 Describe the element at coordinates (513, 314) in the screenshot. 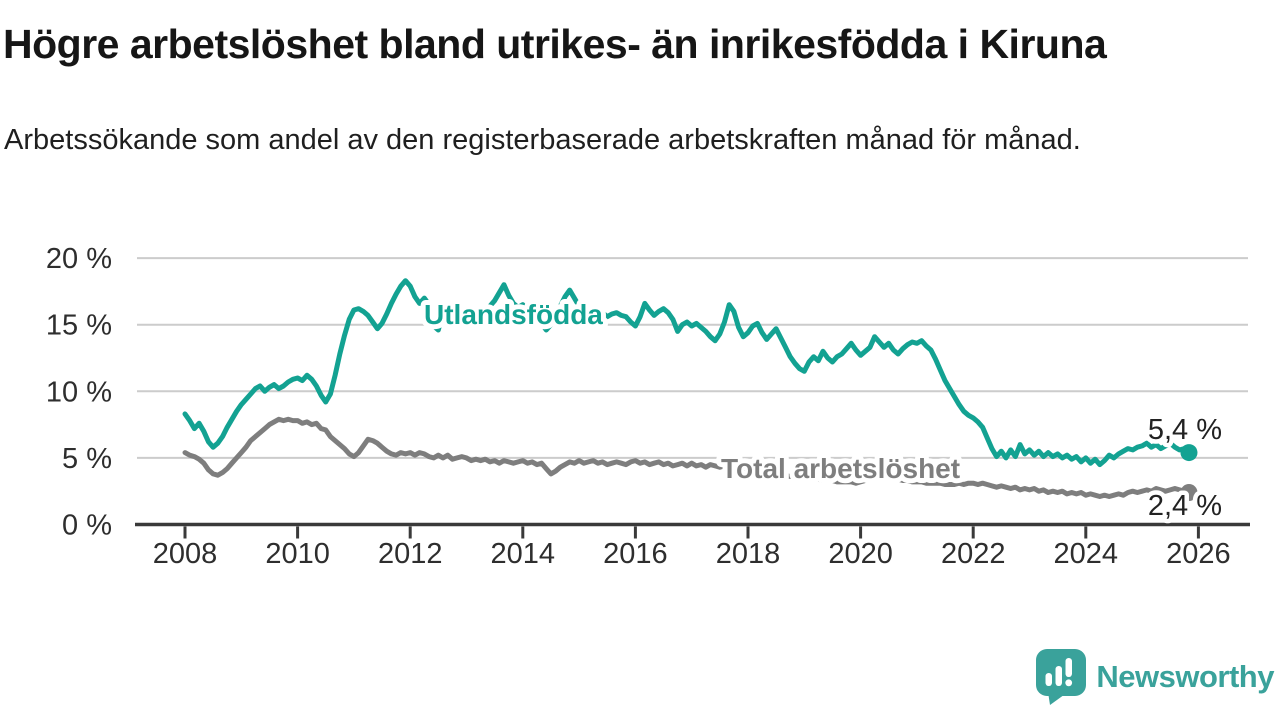

I see `series-label-utlandsfodda: Utlandsfödda` at that location.